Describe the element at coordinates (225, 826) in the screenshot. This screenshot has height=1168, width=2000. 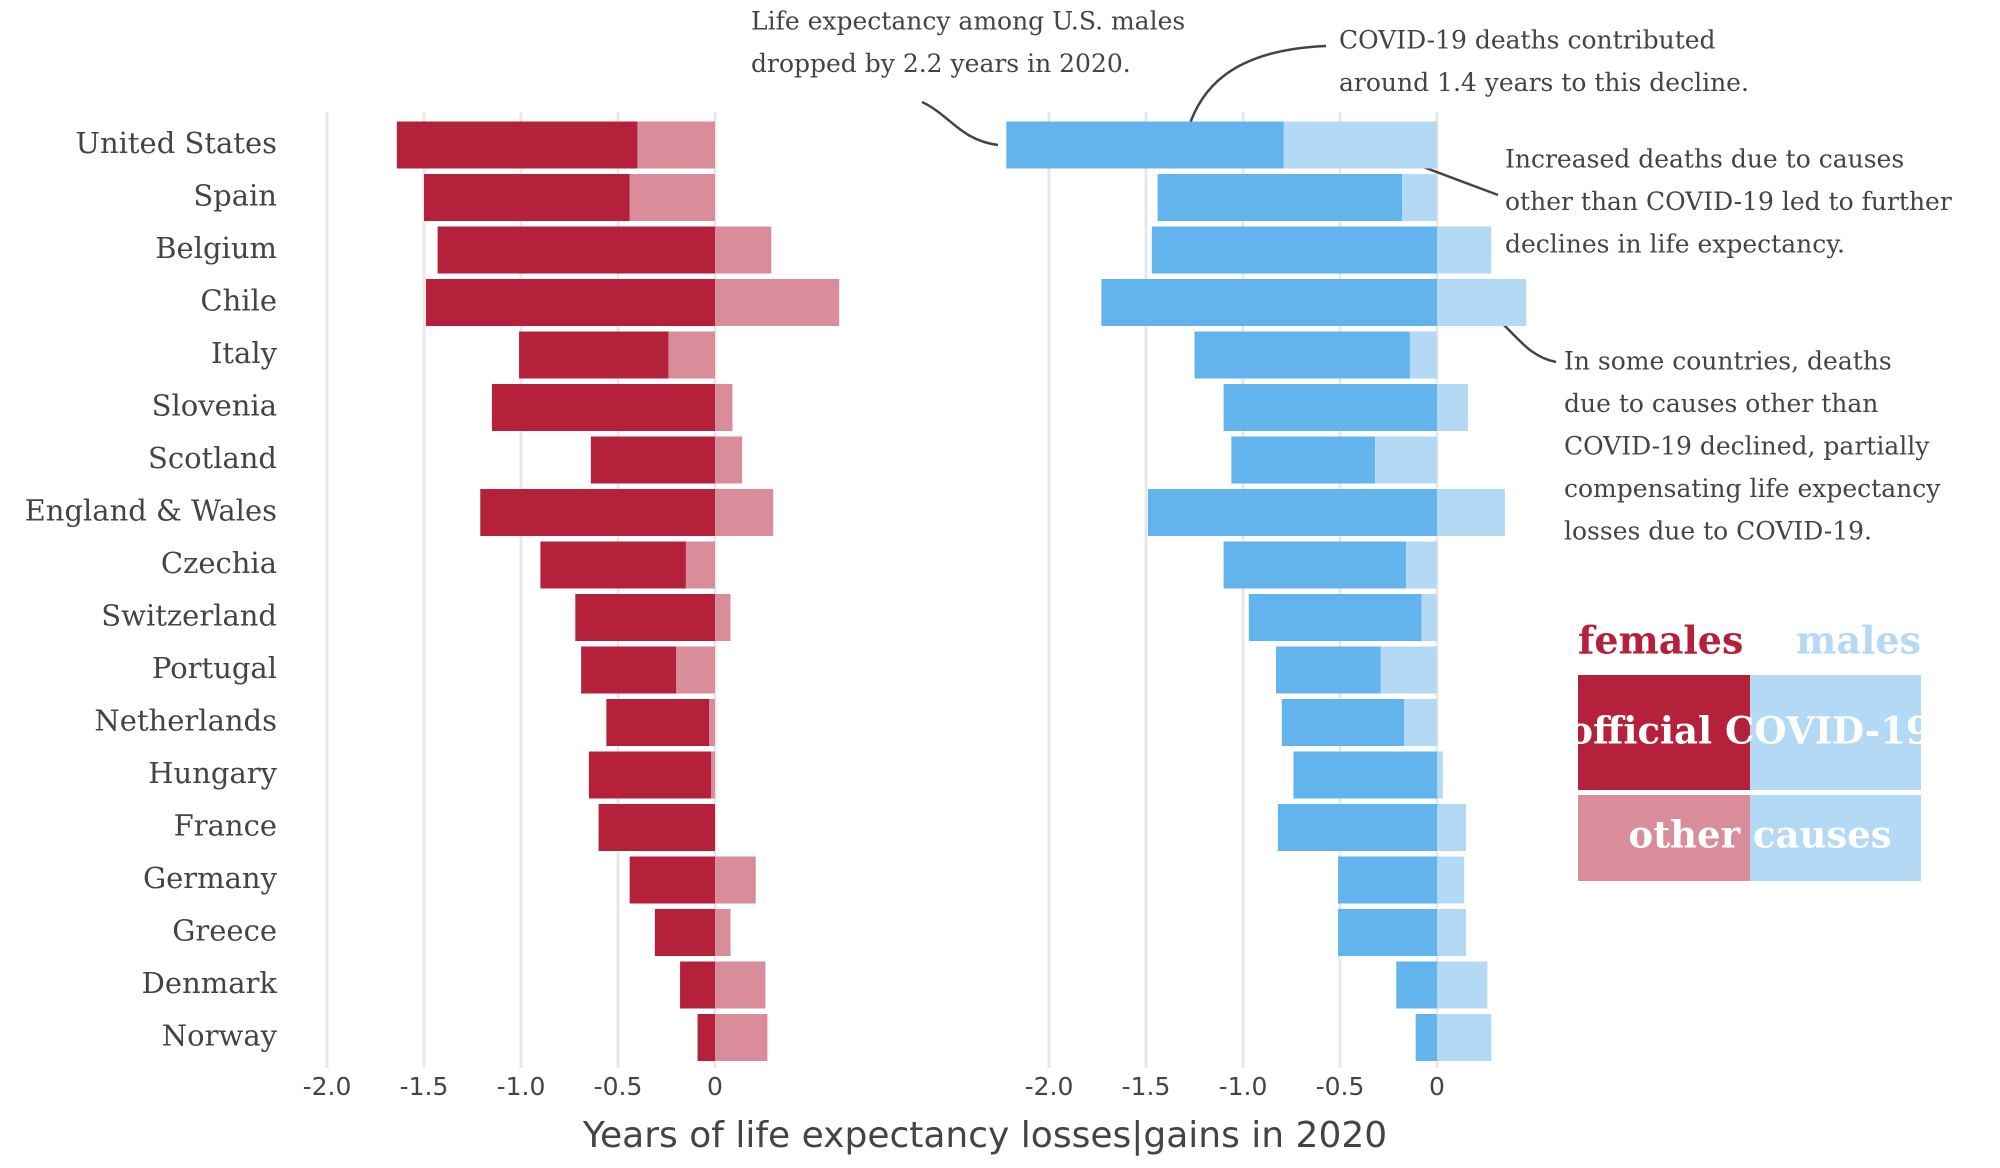
I see `y-tick-label: France` at that location.